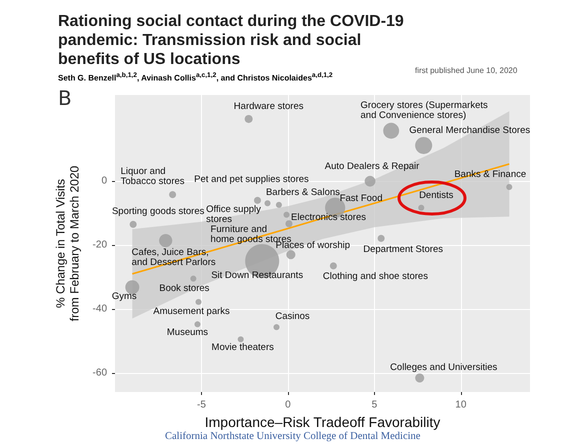 This screenshot has width=588, height=444. I want to click on annotation: Sporting goods stores, so click(158, 212).